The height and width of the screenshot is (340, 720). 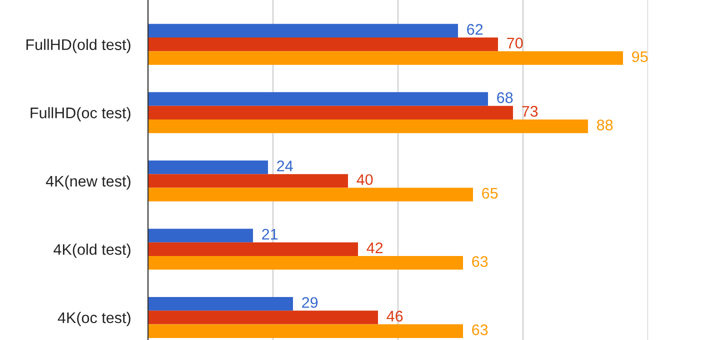 I want to click on data-label: 40, so click(x=364, y=180).